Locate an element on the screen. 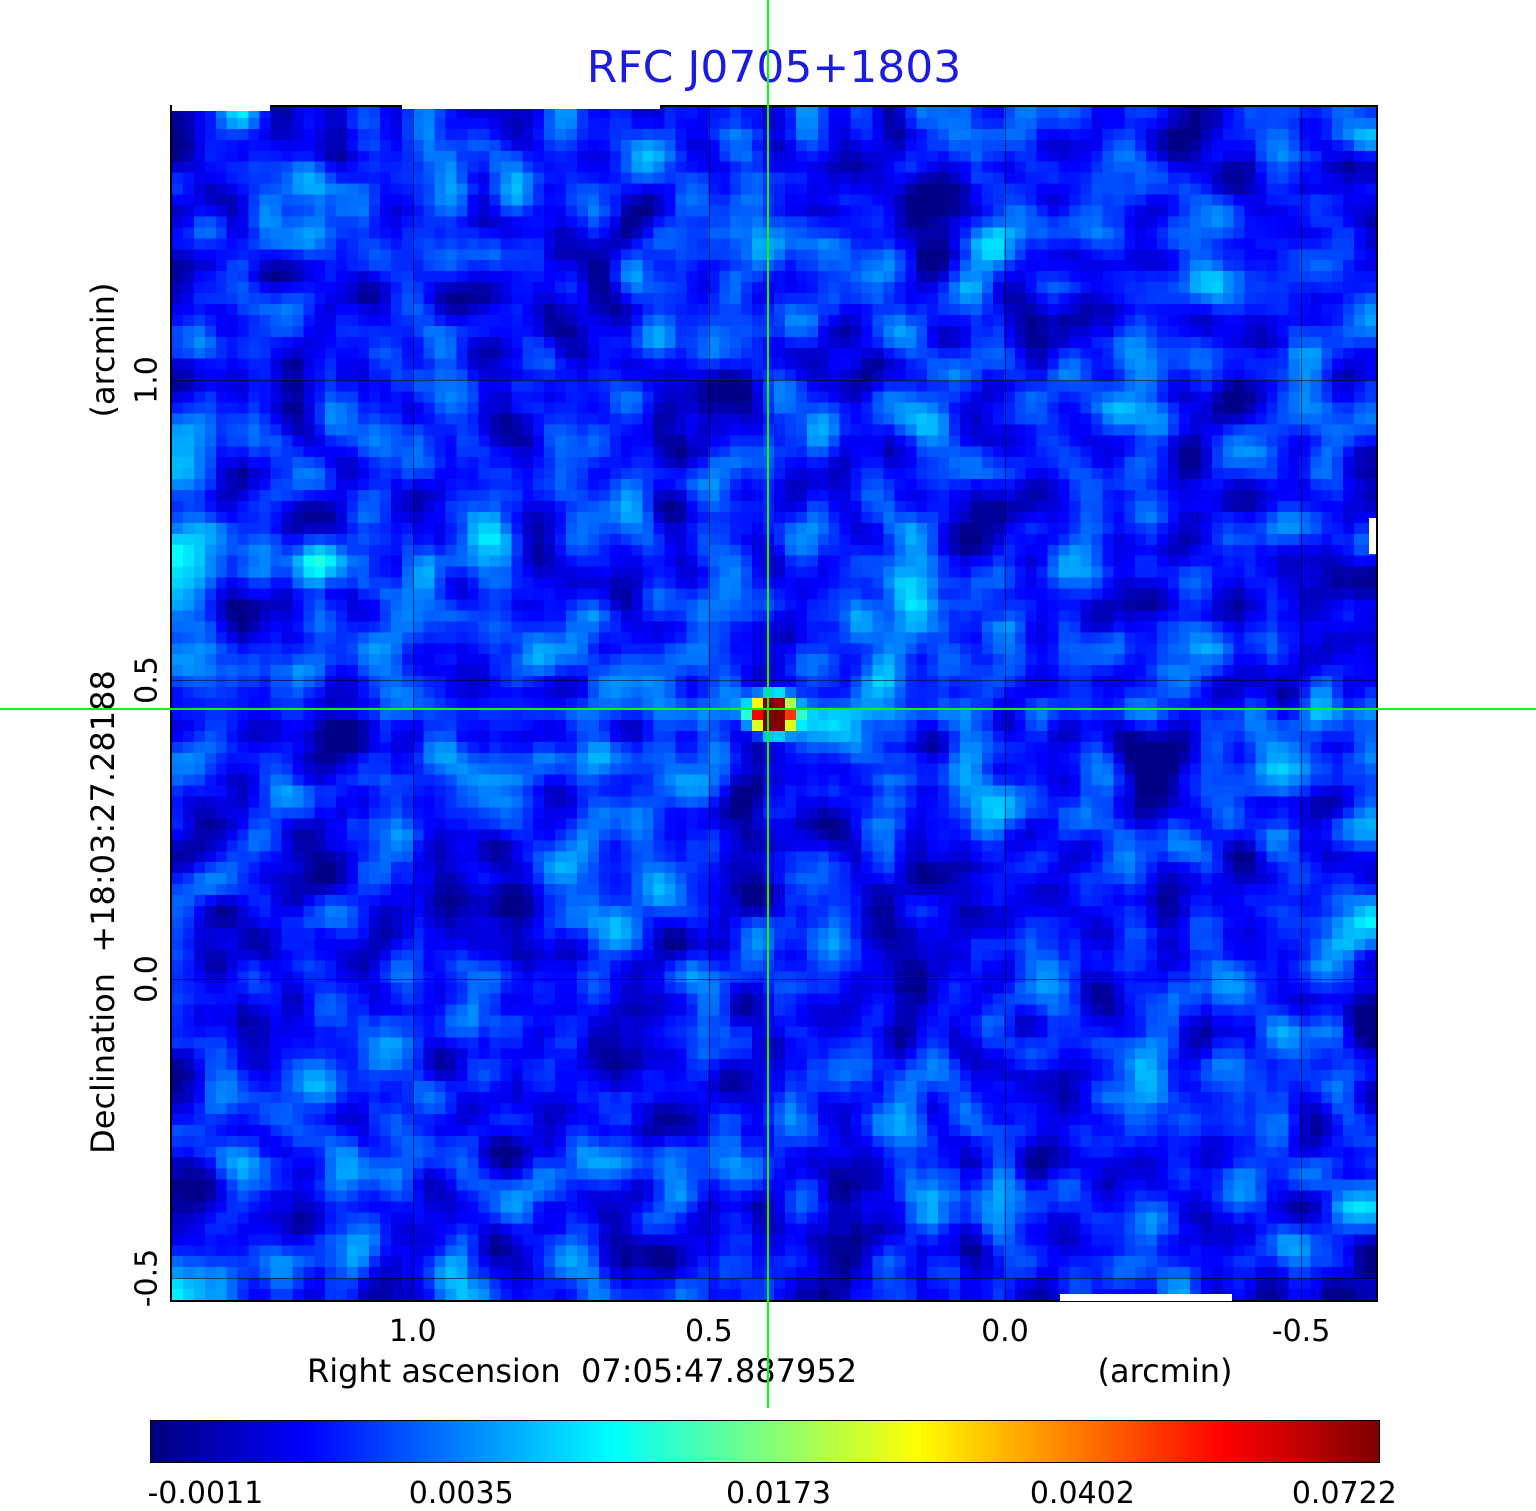  colorbar-tick-label: -0.0011 is located at coordinates (205, 1493).